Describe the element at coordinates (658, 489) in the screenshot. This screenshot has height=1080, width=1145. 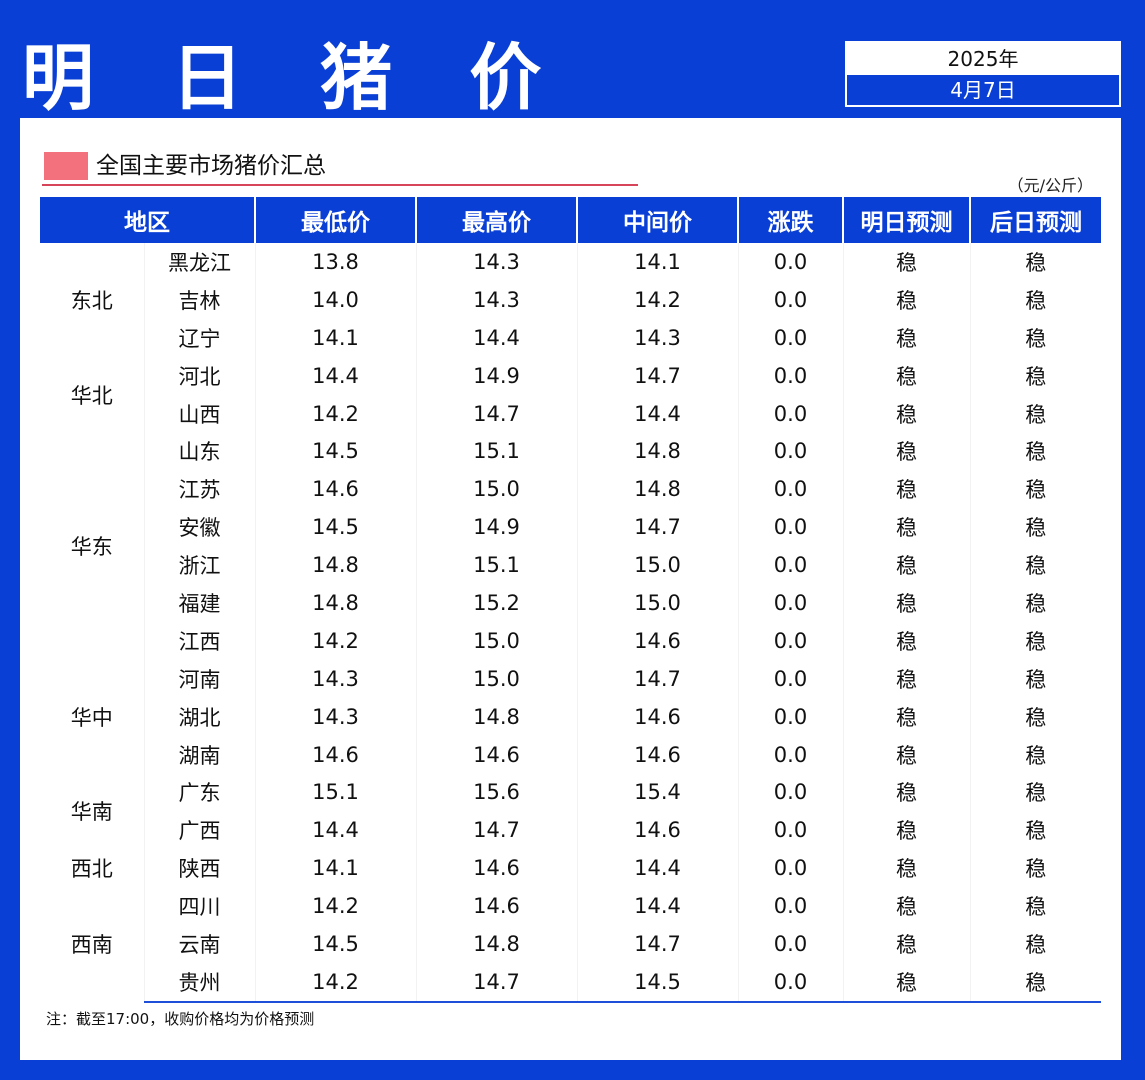
I see `mid-price-cell: 14.8` at that location.